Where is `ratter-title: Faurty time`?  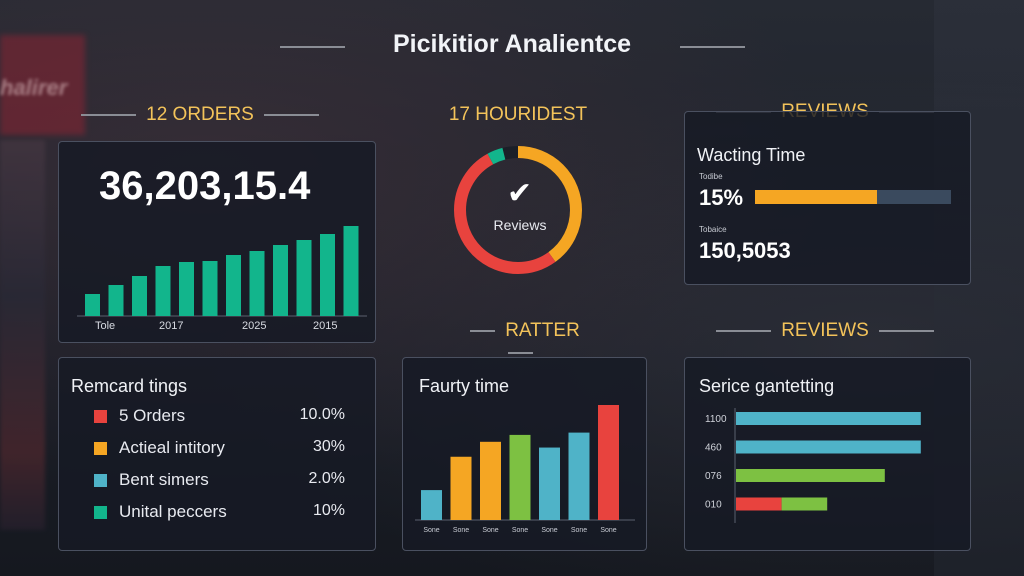 ratter-title: Faurty time is located at coordinates (464, 386).